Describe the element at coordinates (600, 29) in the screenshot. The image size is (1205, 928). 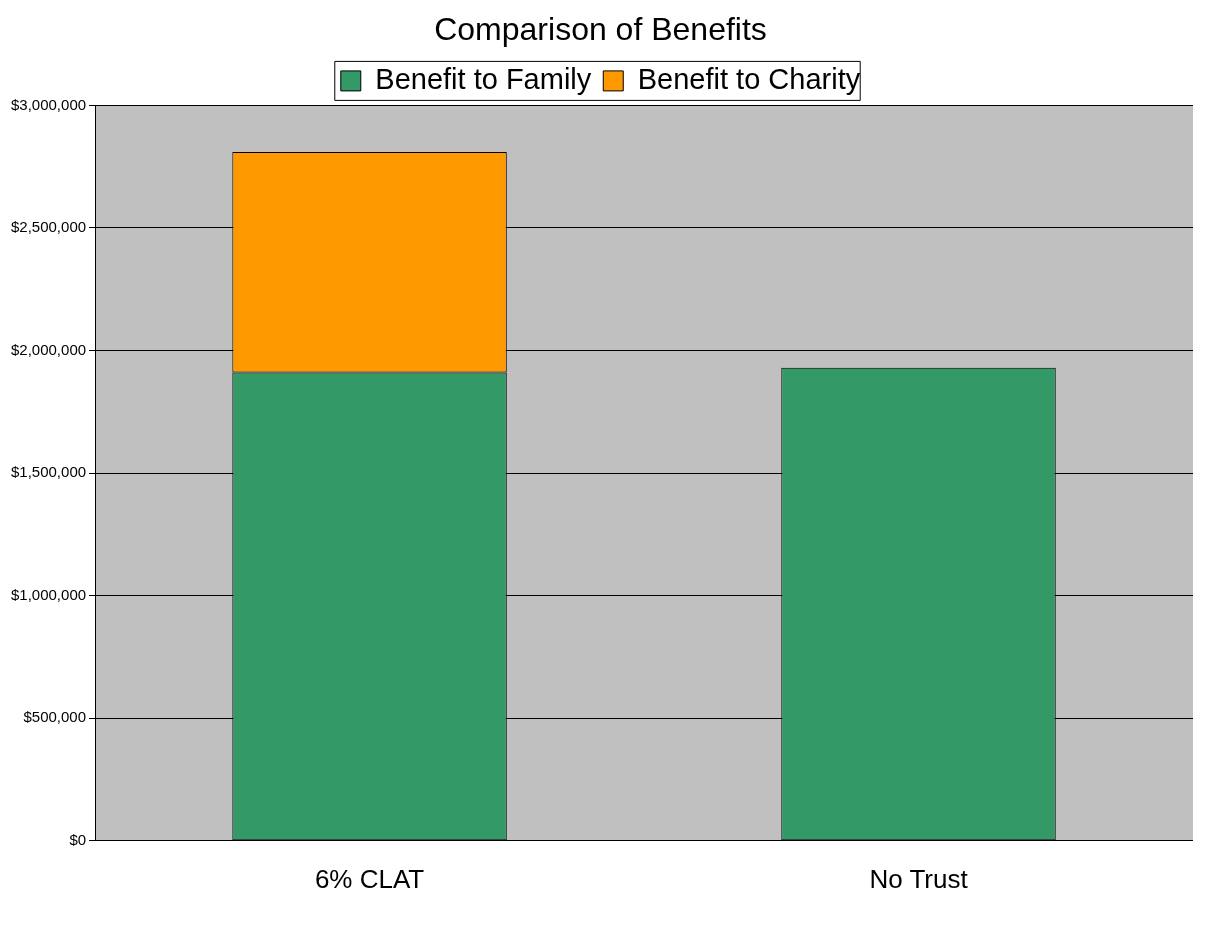
I see `chart-title: Comparison of Benefits` at that location.